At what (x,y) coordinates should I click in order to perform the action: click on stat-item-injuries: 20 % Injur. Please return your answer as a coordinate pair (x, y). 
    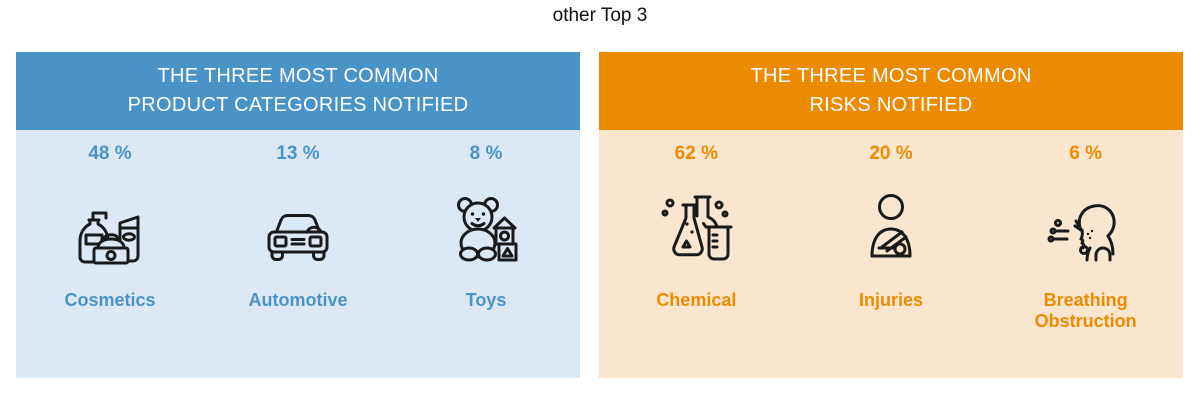
    Looking at the image, I should click on (891, 254).